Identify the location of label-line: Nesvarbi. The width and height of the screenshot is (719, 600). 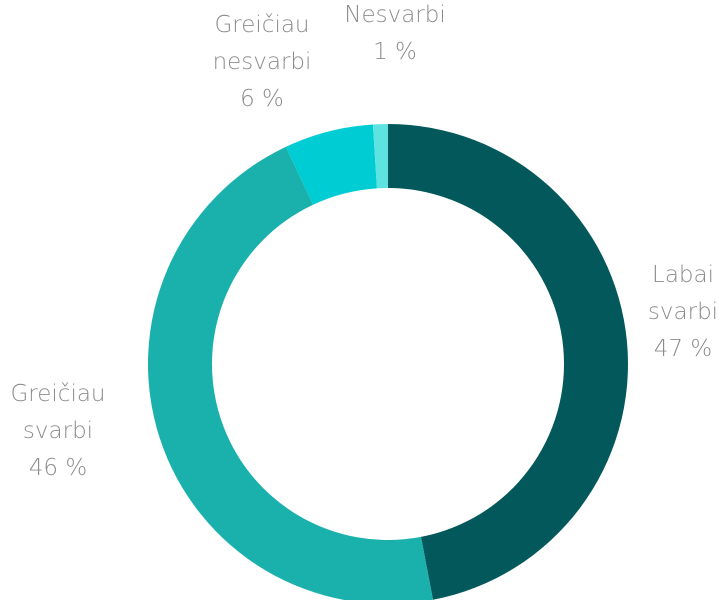
(395, 15).